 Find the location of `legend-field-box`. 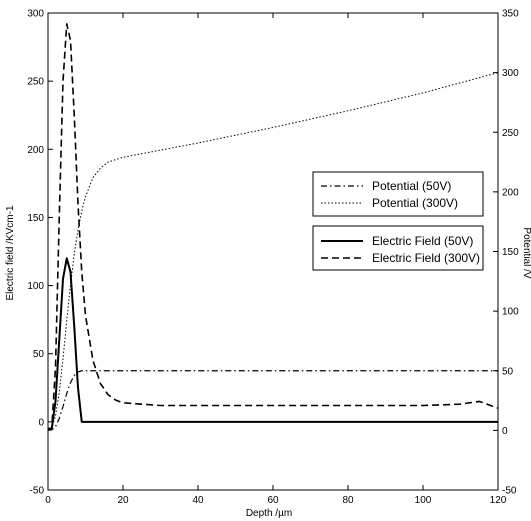

legend-field-box is located at coordinates (398, 248).